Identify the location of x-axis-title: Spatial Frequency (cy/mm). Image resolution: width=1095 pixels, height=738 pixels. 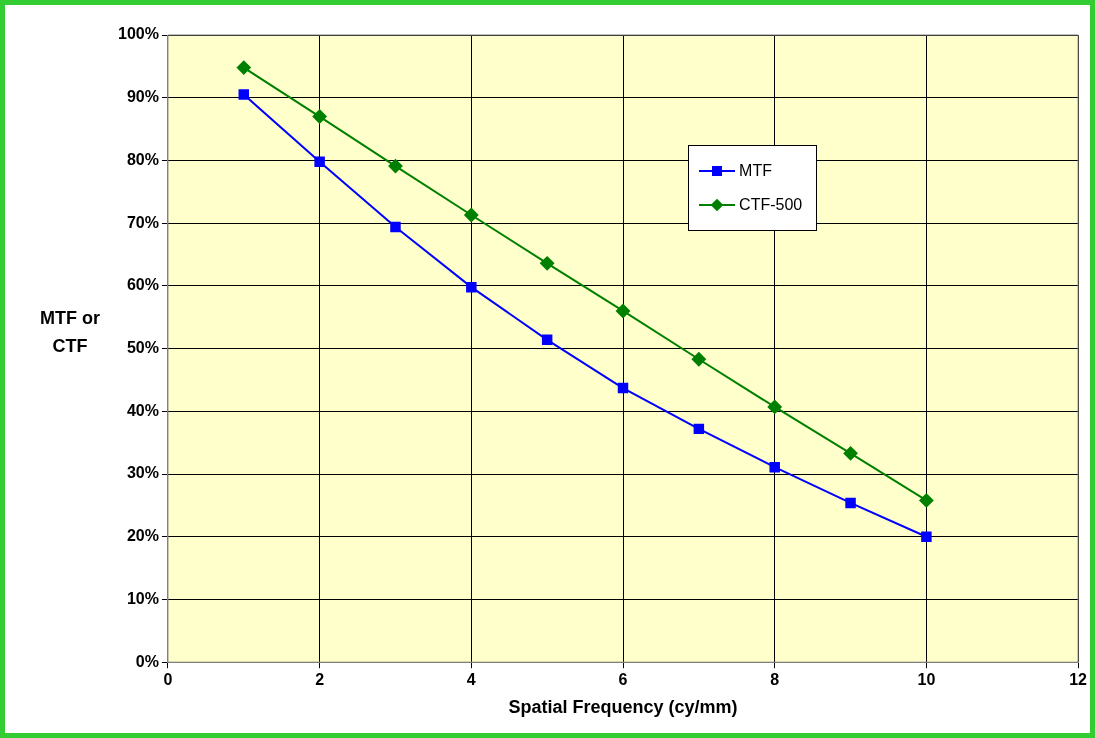
(623, 707).